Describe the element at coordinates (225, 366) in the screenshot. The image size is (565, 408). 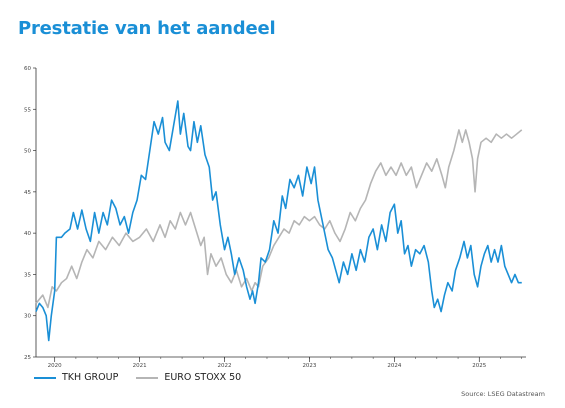
I see `x-tick-label: 2022` at that location.